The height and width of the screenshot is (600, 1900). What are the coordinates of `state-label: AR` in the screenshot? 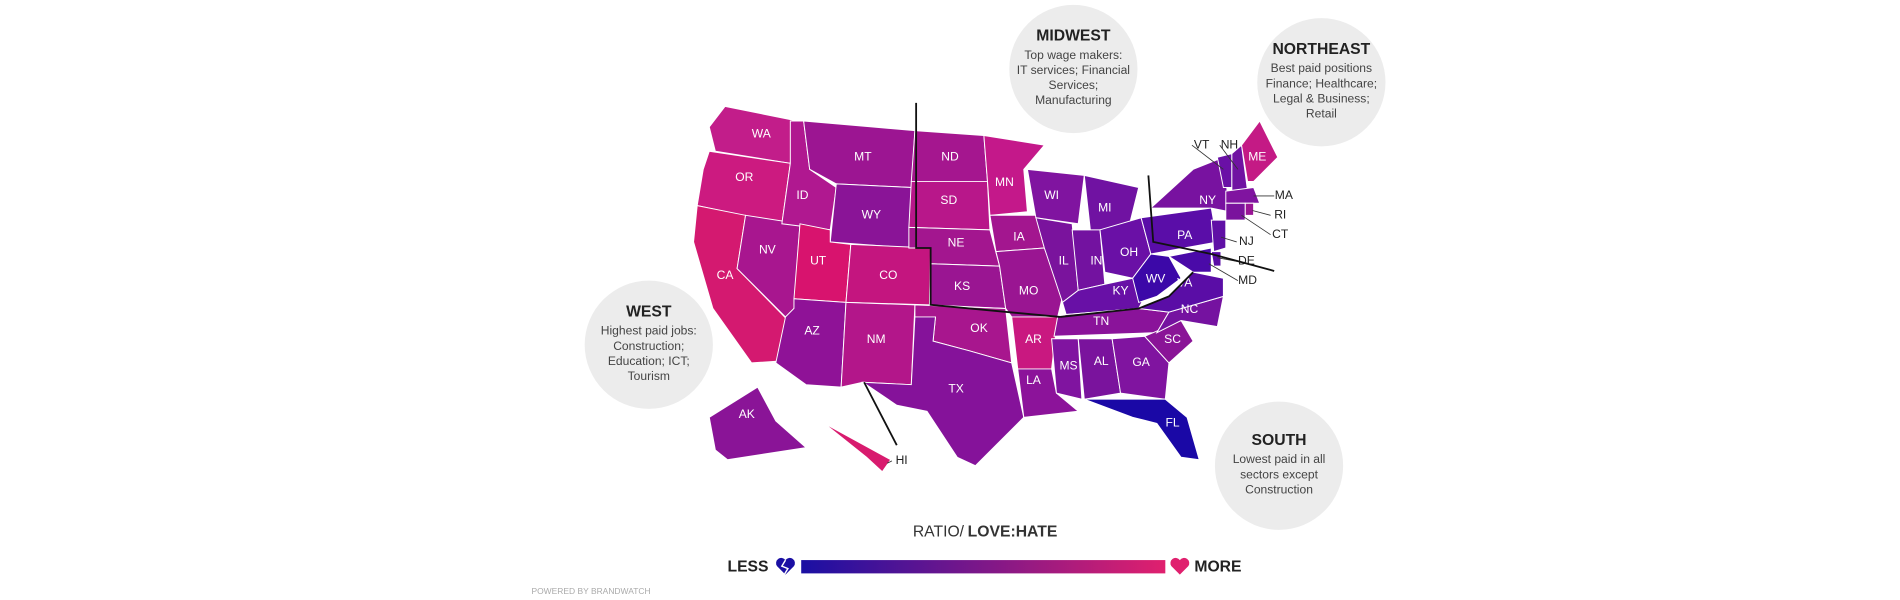 It's located at (1033, 339).